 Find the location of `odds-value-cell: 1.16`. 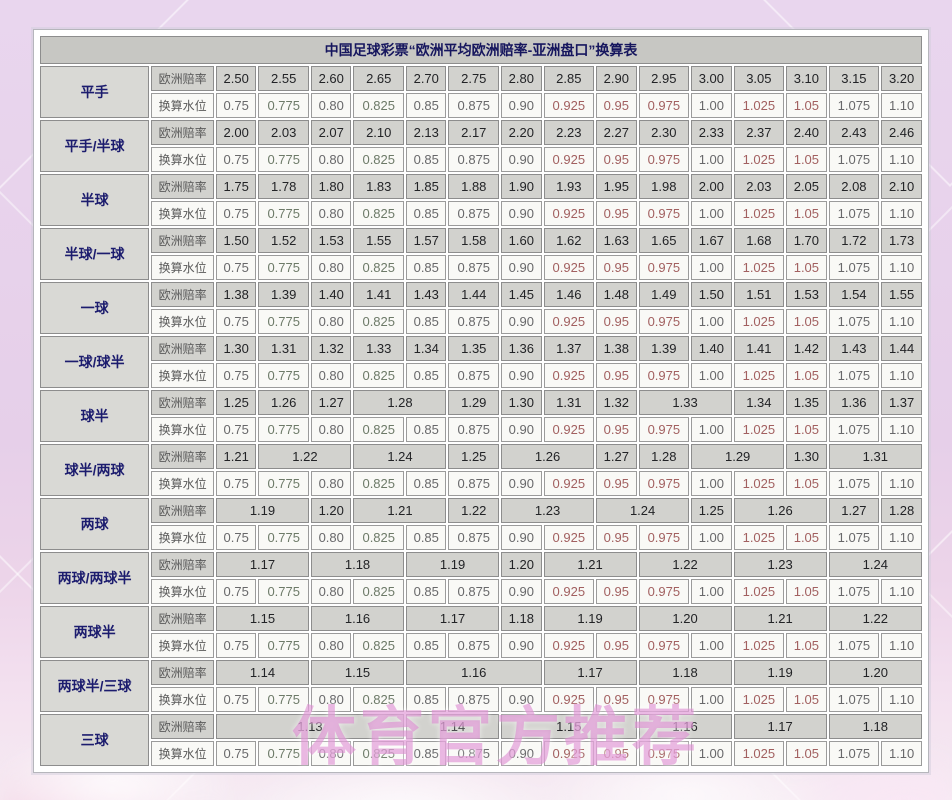

odds-value-cell: 1.16 is located at coordinates (474, 672).